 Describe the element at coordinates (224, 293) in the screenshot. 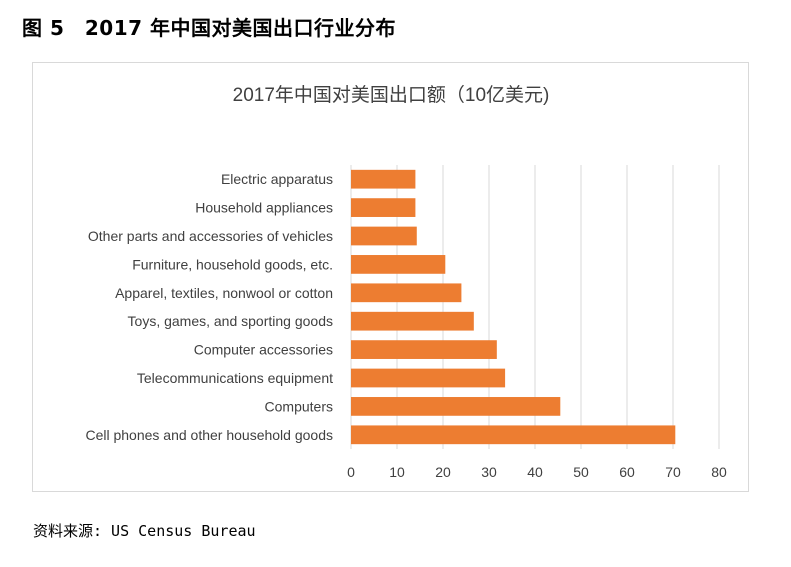

I see `category-label-4: Apparel, textiles, nonwool or cotton` at that location.